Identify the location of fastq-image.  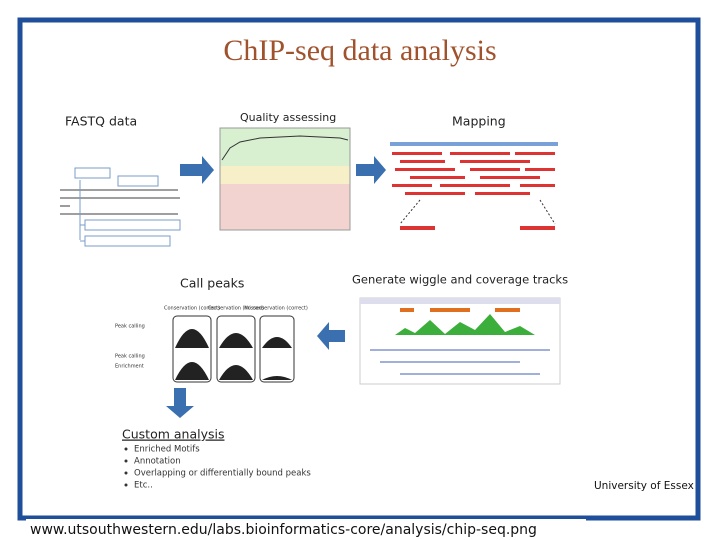
(120, 207).